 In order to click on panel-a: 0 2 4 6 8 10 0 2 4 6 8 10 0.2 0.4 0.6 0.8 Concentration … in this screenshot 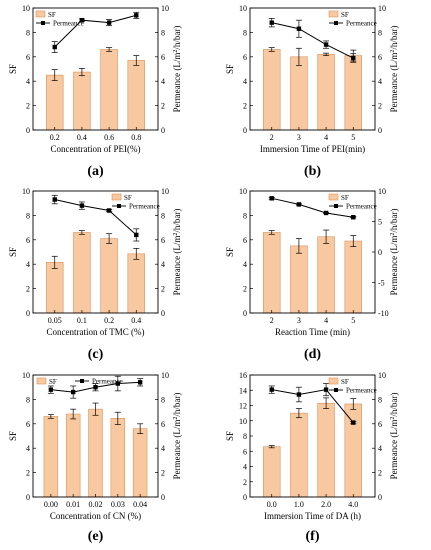, I will do `click(95, 91)`.